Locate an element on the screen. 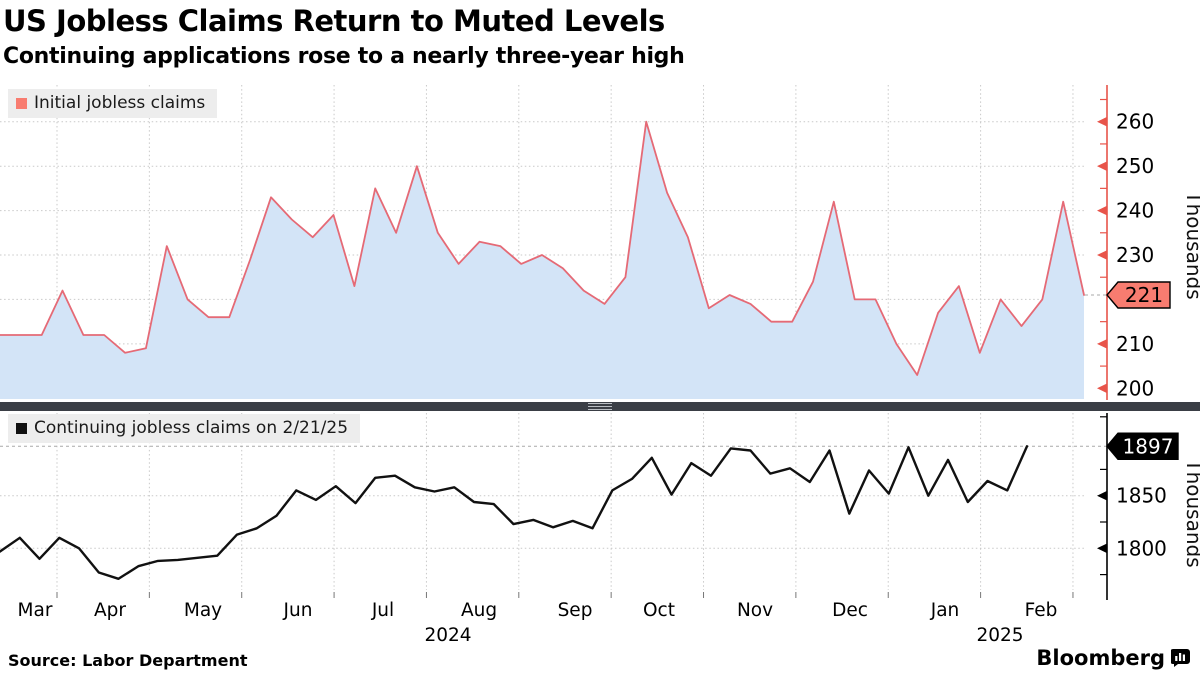 The image size is (1200, 675). month-label-jan: Jan is located at coordinates (945, 610).